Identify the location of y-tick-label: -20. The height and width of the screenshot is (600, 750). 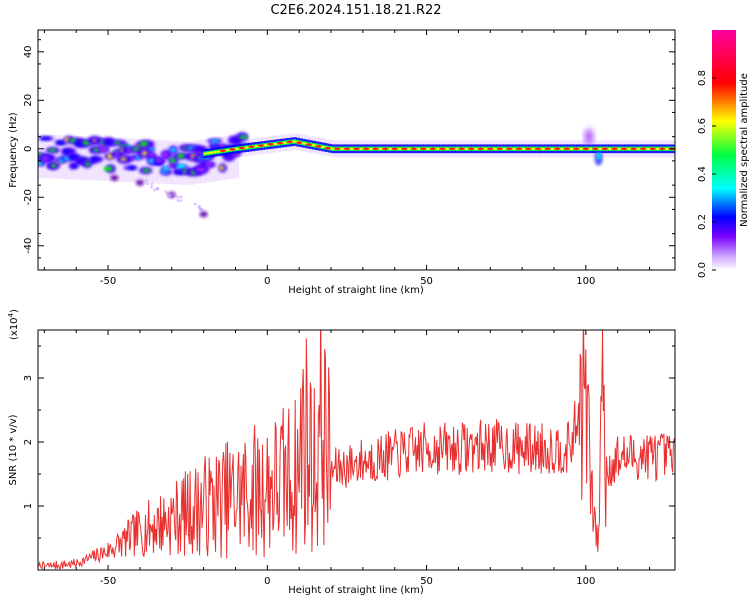
(28, 197).